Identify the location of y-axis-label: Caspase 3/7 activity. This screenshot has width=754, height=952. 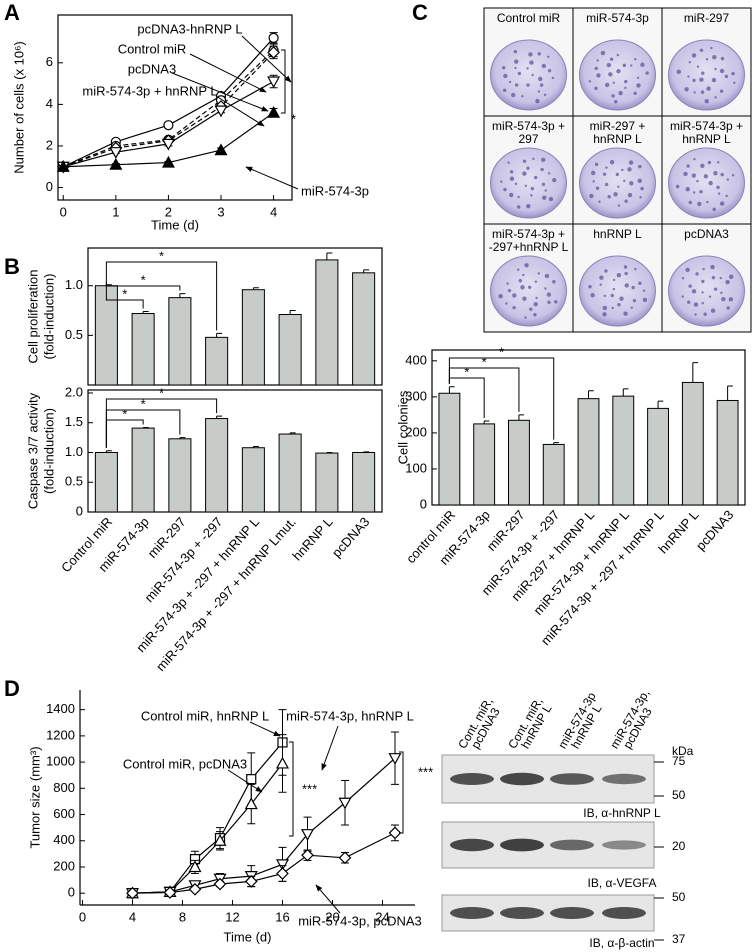
(32, 450).